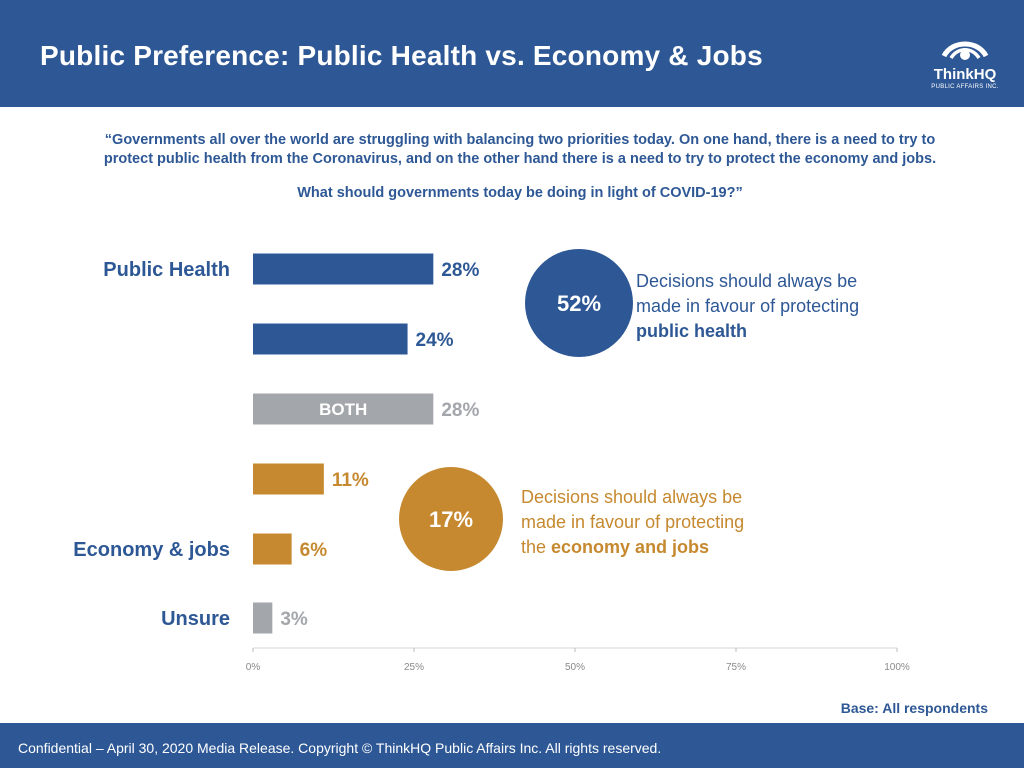 The height and width of the screenshot is (768, 1024). Describe the element at coordinates (692, 331) in the screenshot. I see `callout-emphasis: public health` at that location.